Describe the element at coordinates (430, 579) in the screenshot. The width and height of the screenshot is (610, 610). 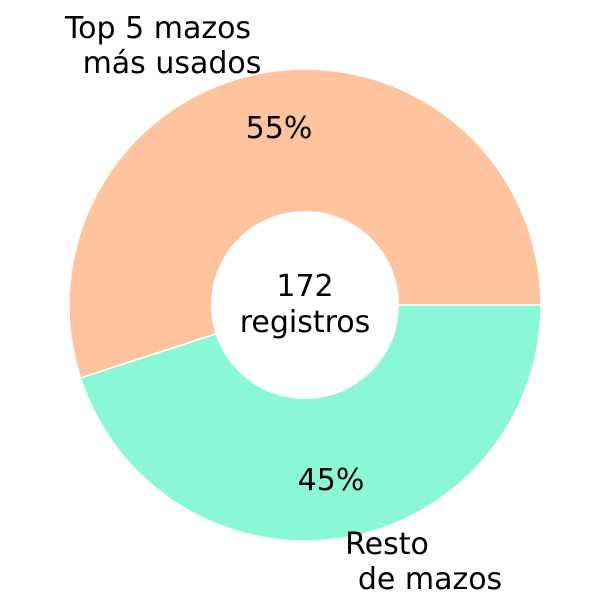
I see `slice-label-line: de mazos` at that location.